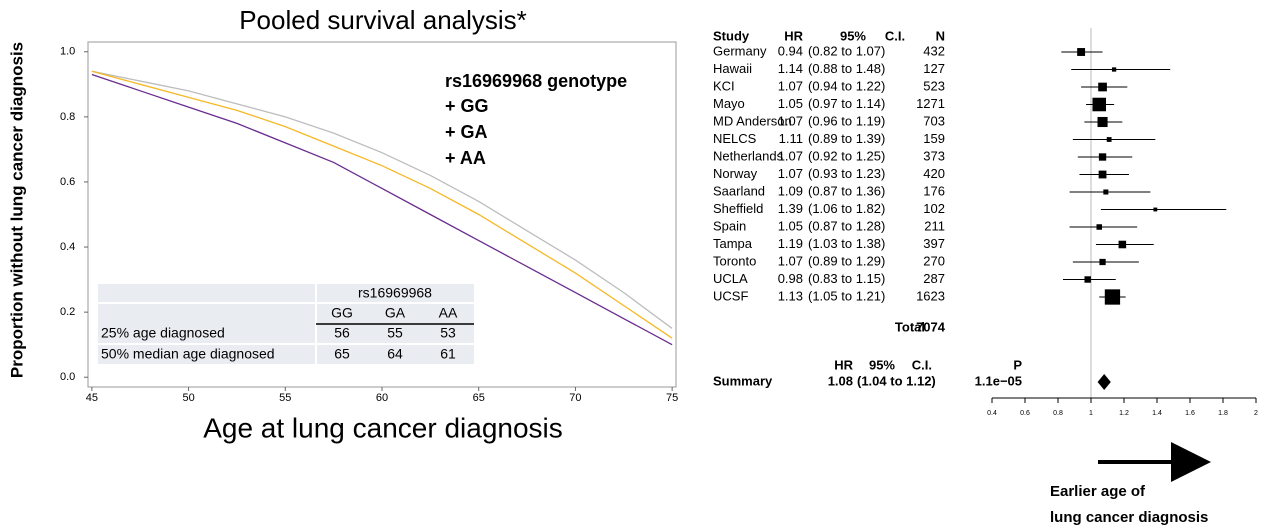  I want to click on y-axis-label: Proportion without lung cancer diagnosis, so click(16, 210).